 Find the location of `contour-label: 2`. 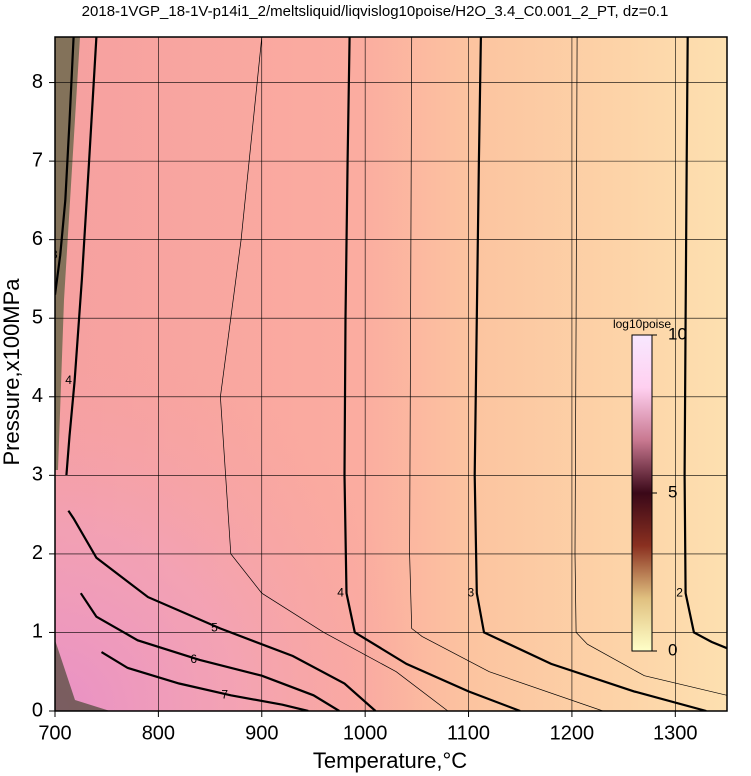

contour-label: 2 is located at coordinates (679, 592).